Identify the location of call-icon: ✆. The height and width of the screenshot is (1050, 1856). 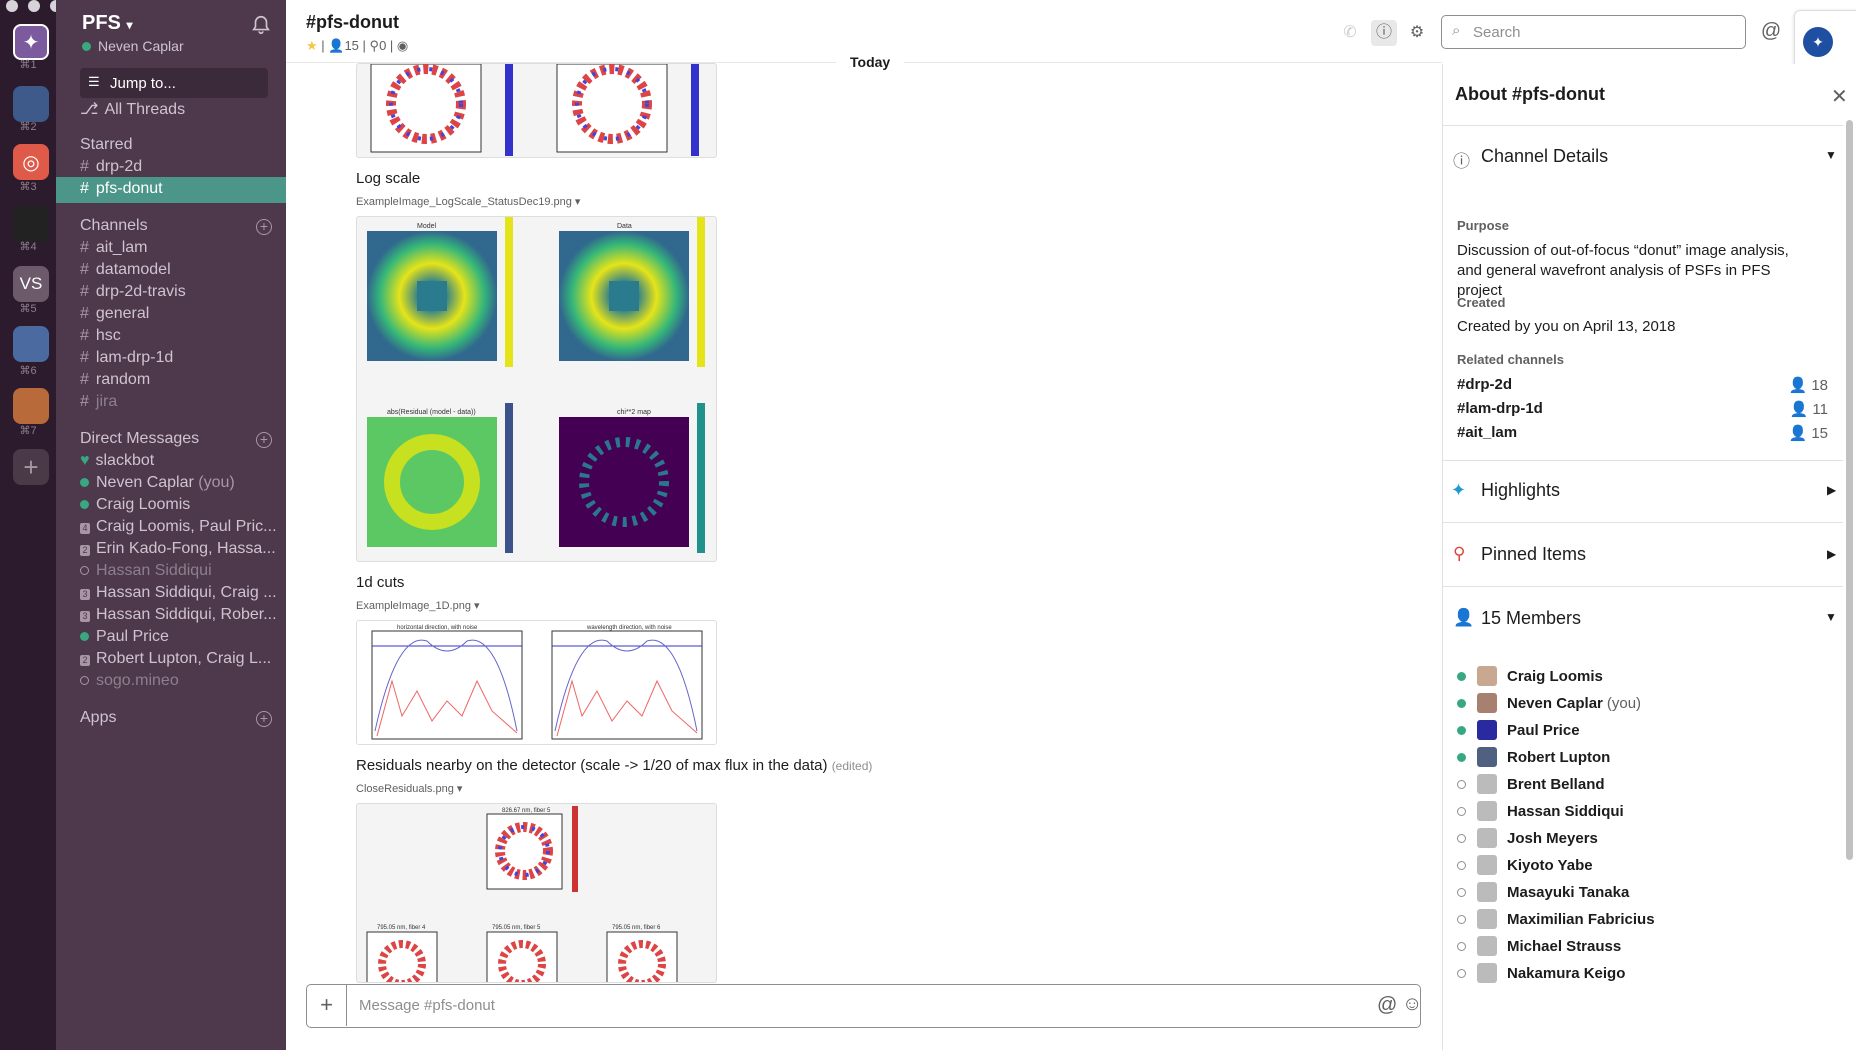
(1350, 32).